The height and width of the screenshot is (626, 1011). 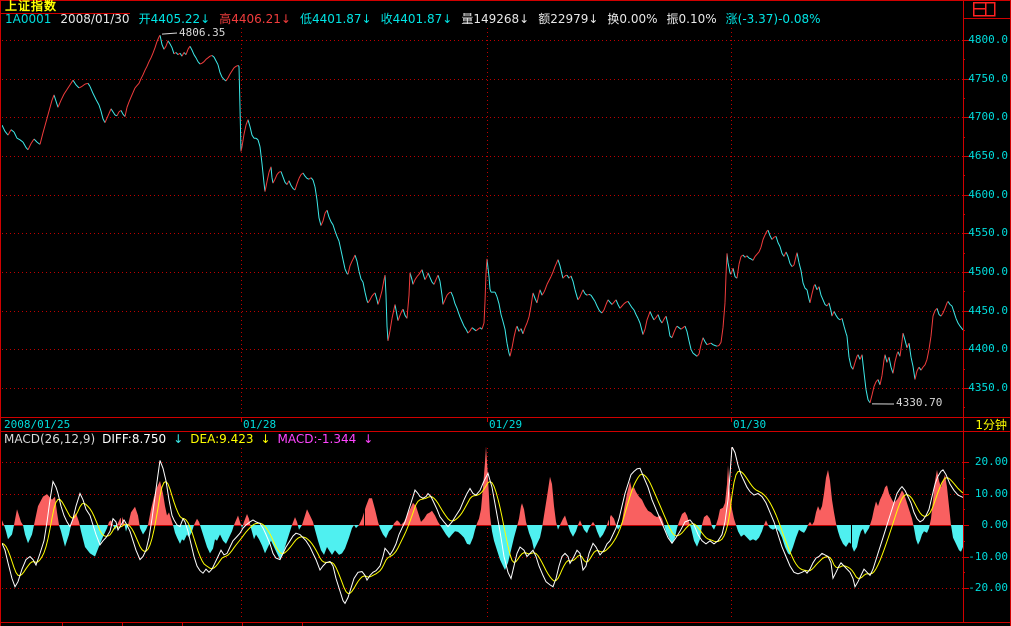 What do you see at coordinates (991, 461) in the screenshot?
I see `macd-tick-label-0: 20.00` at bounding box center [991, 461].